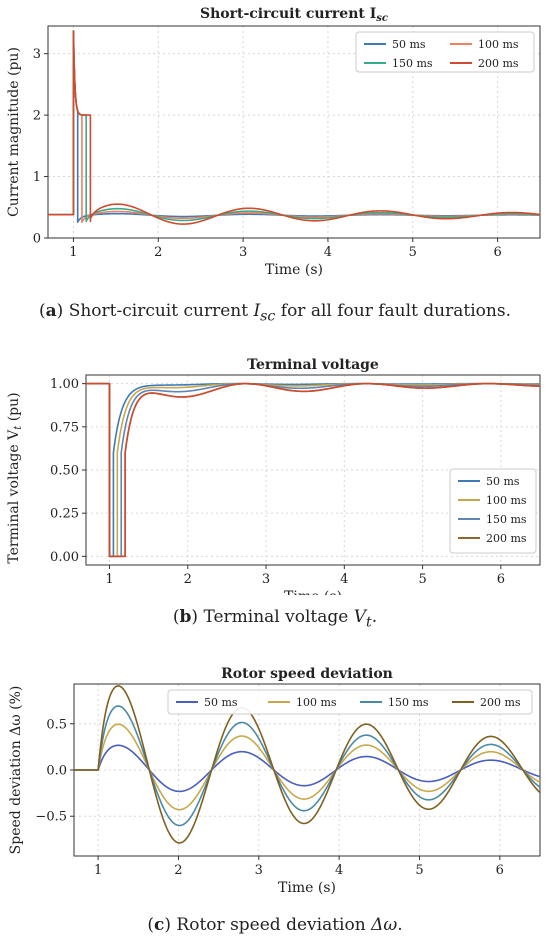  Describe the element at coordinates (56, 771) in the screenshot. I see `y-tick-label: 0.0` at that location.